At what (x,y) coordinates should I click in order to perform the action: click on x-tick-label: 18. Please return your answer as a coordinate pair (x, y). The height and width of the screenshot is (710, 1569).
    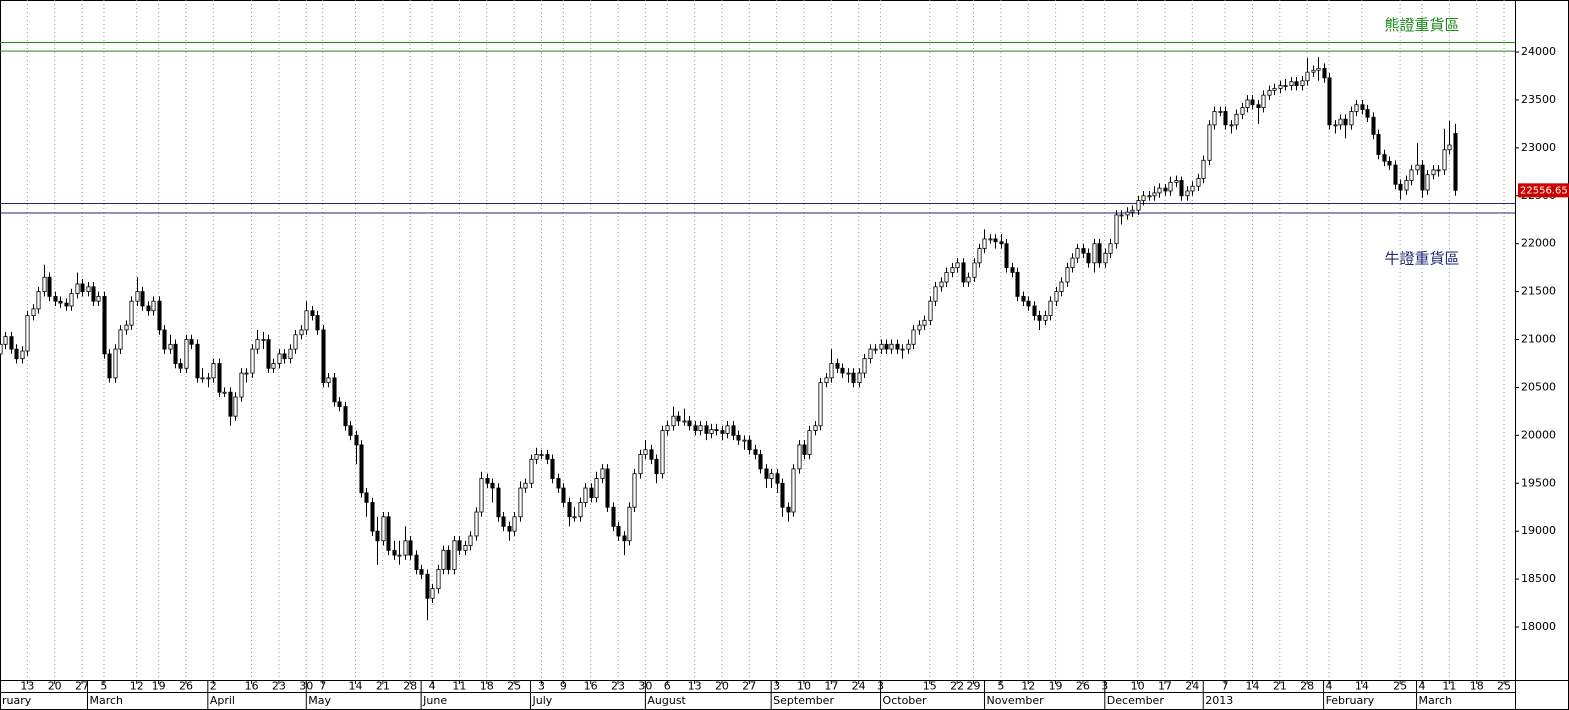
    Looking at the image, I should click on (487, 686).